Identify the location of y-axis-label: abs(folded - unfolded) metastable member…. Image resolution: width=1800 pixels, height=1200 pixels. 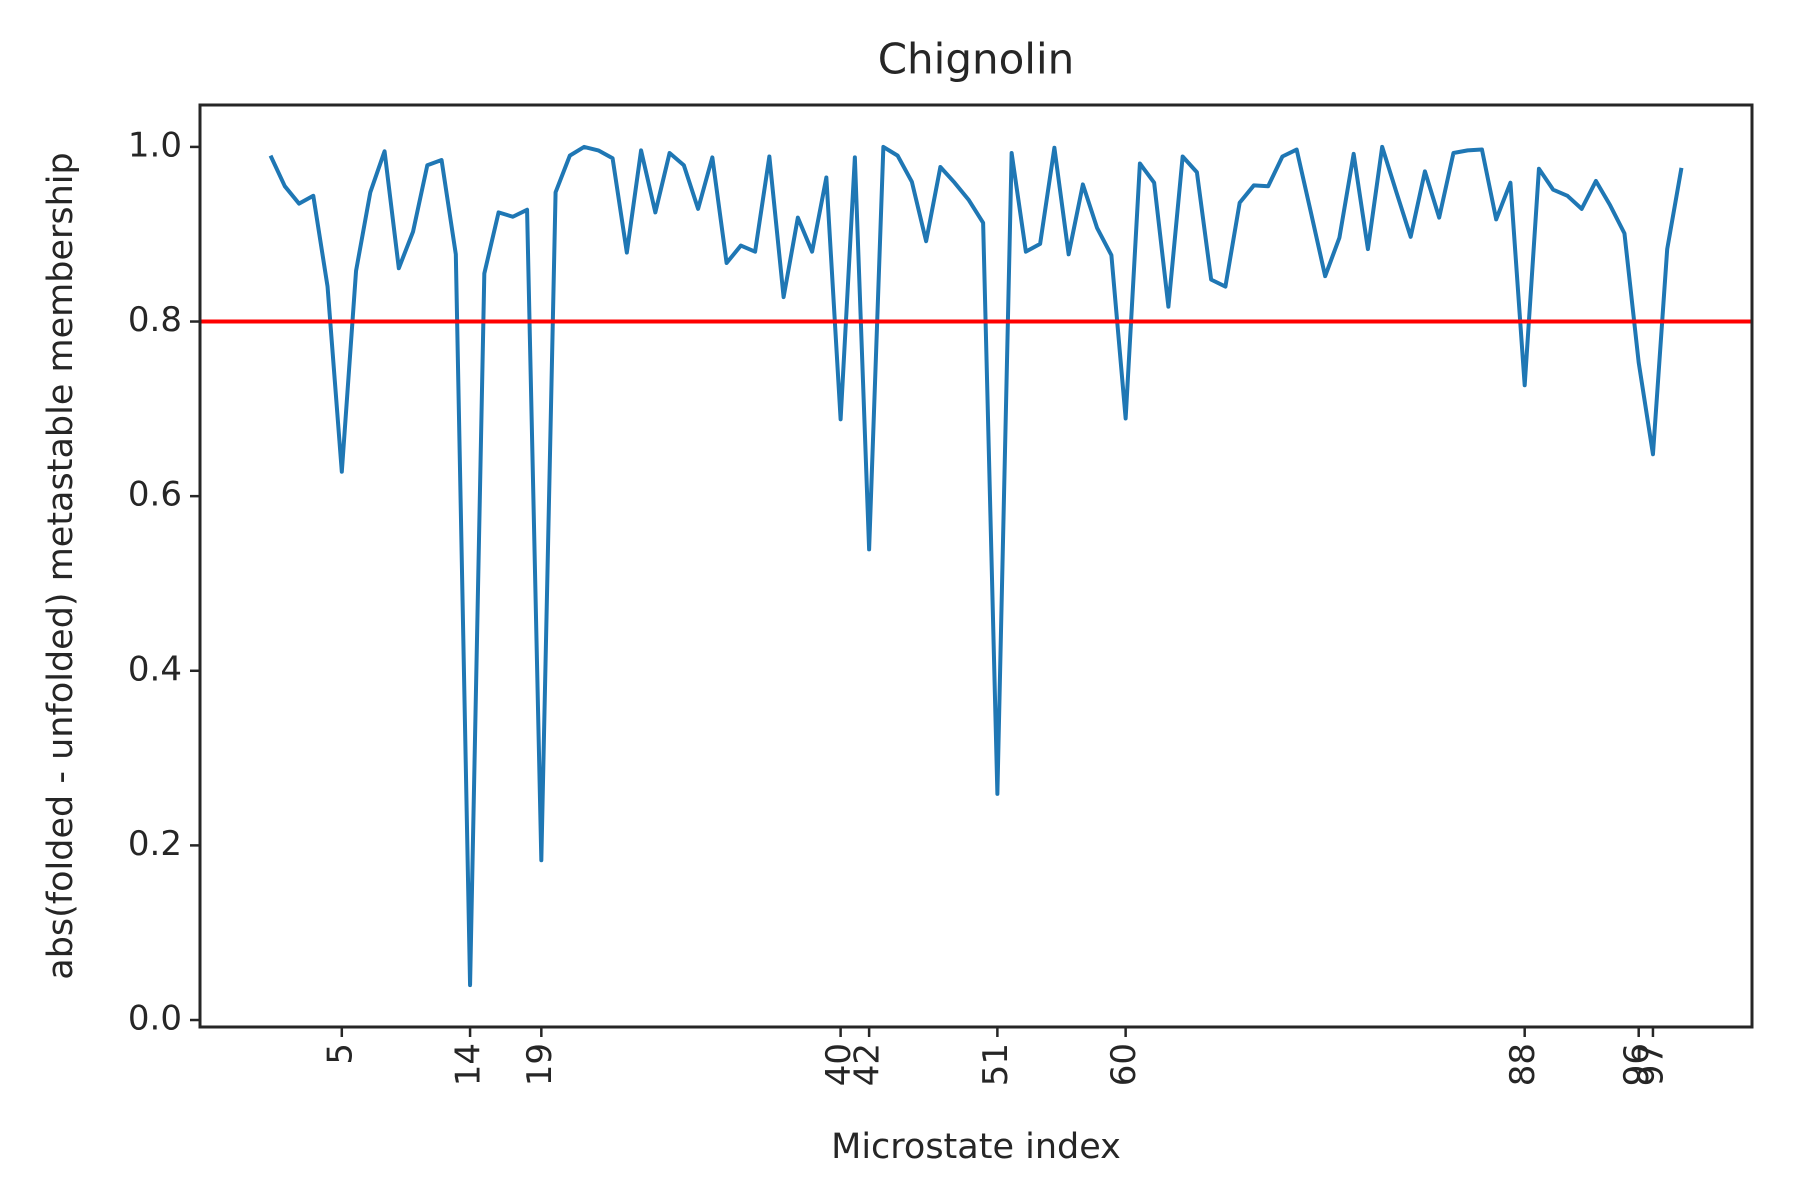
(61, 565).